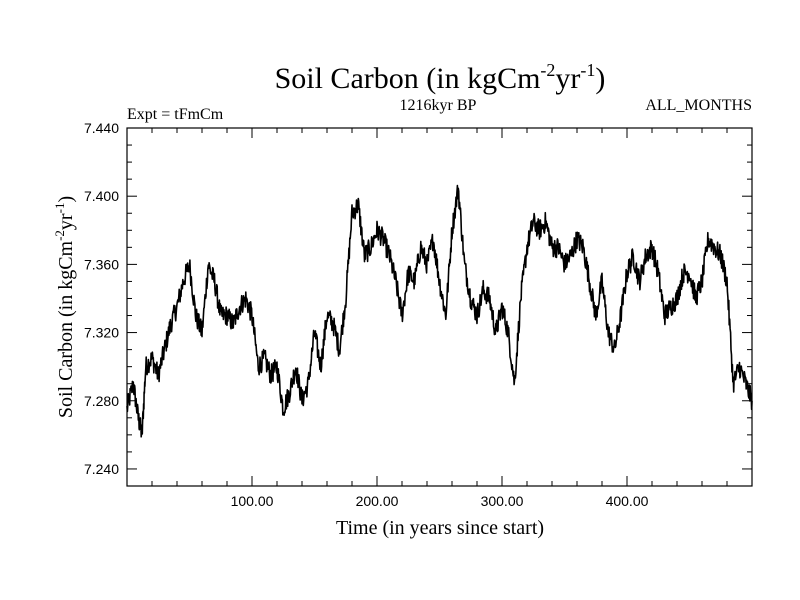 Image resolution: width=800 pixels, height=600 pixels. What do you see at coordinates (101, 196) in the screenshot?
I see `y-tick-label: 7.400` at bounding box center [101, 196].